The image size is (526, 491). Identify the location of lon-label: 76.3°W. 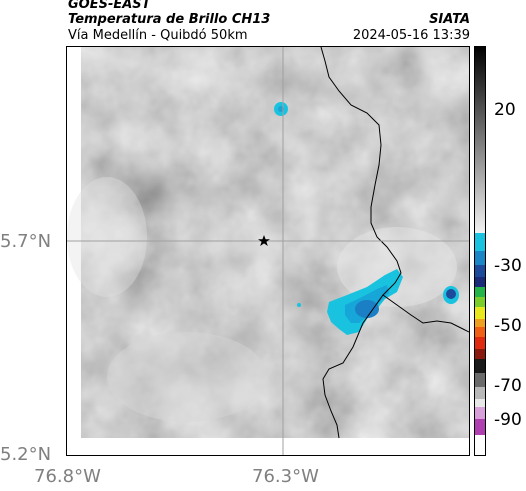
(285, 476).